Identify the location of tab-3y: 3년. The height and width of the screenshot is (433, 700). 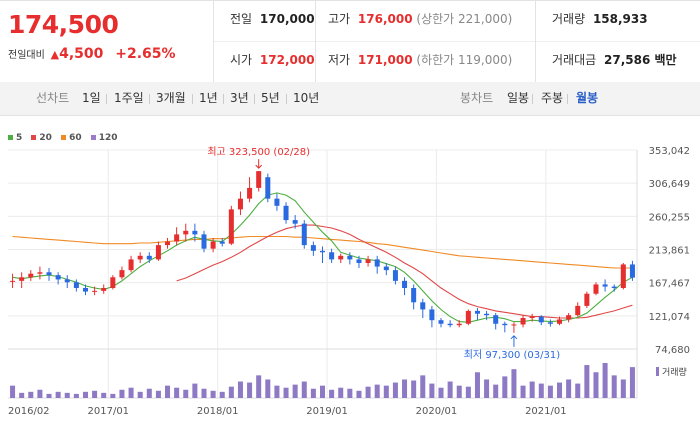
(239, 98).